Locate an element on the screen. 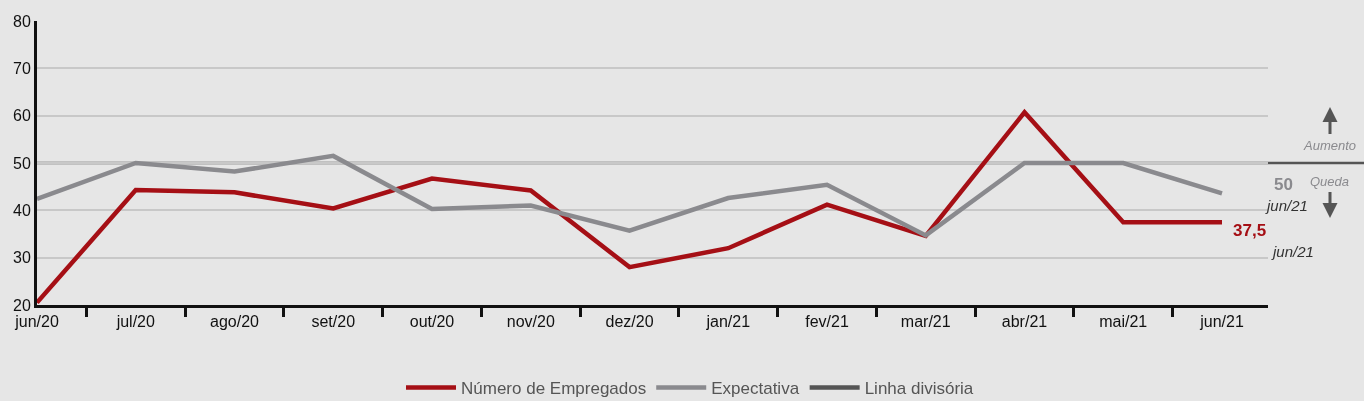 The height and width of the screenshot is (401, 1364). x-tick-label: jan/21 is located at coordinates (728, 322).